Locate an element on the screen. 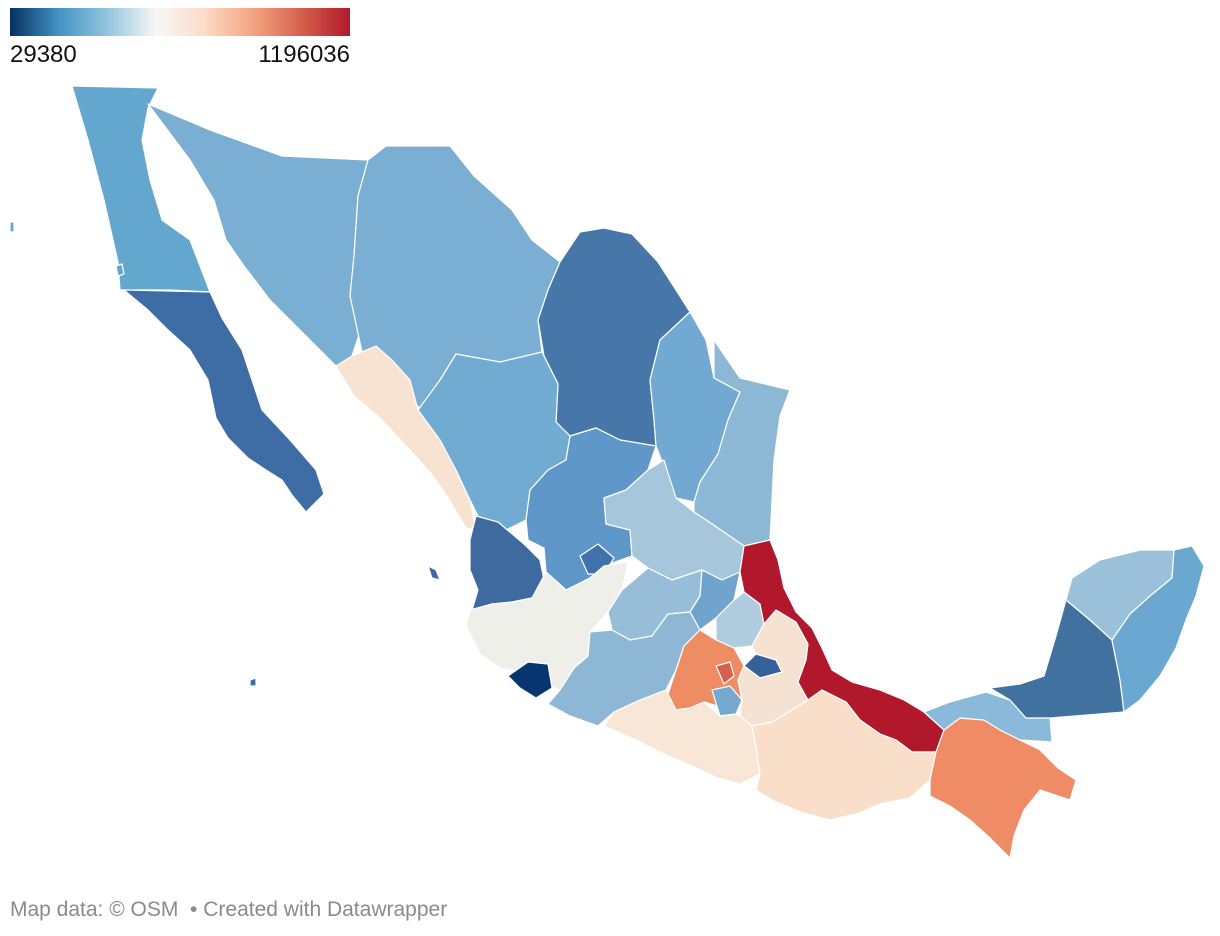  legend-min-label: 29380 is located at coordinates (43, 54).